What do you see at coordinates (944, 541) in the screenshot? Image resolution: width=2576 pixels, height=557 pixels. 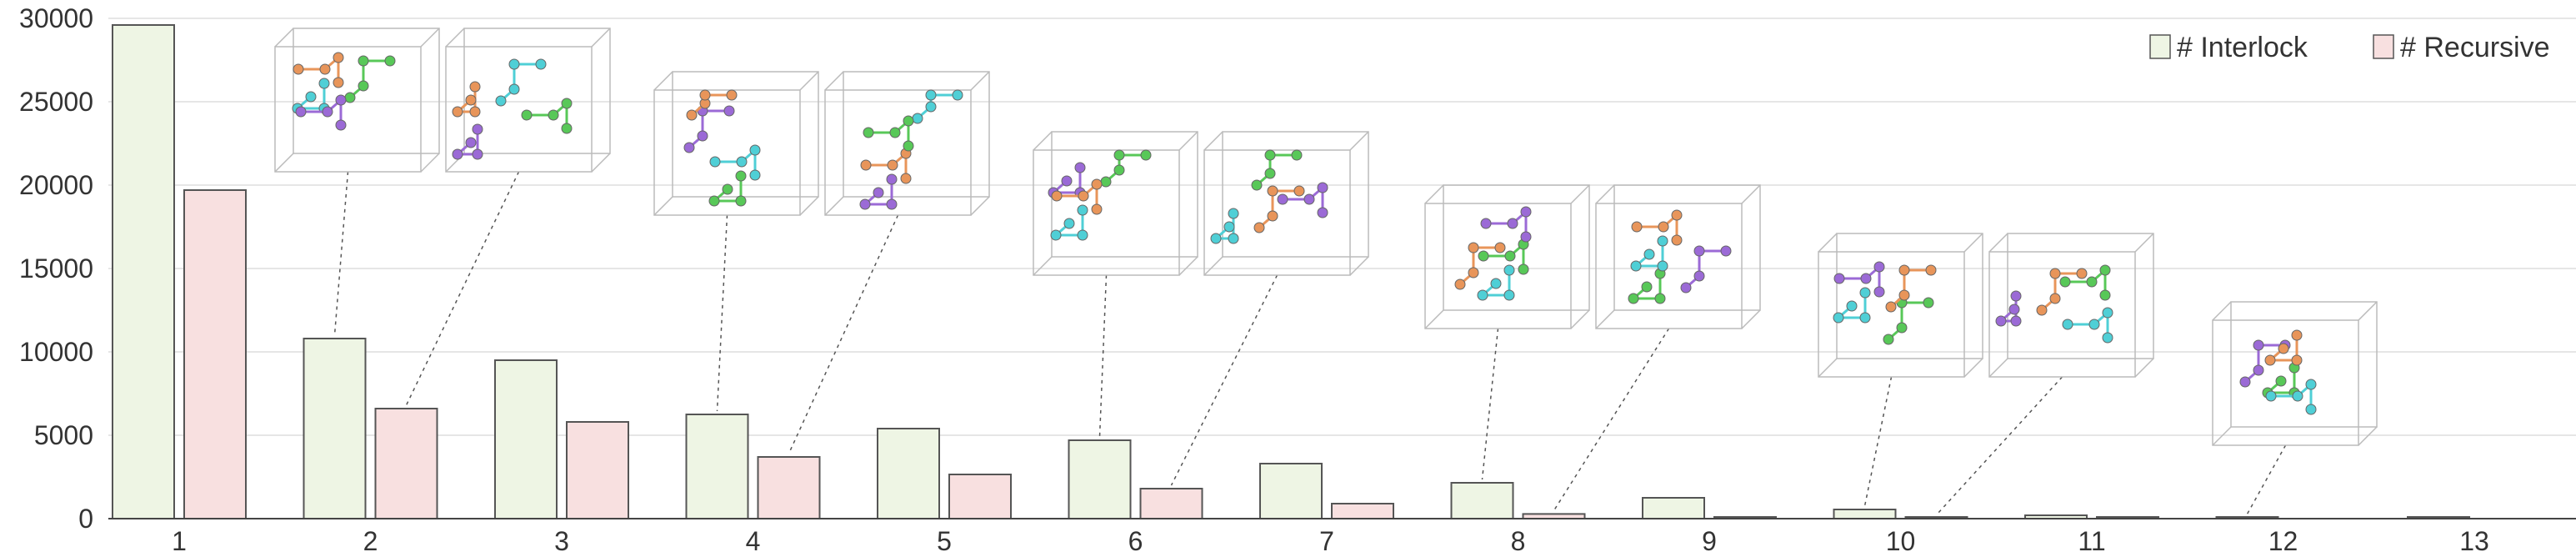 I see `x-tick-label: 5` at bounding box center [944, 541].